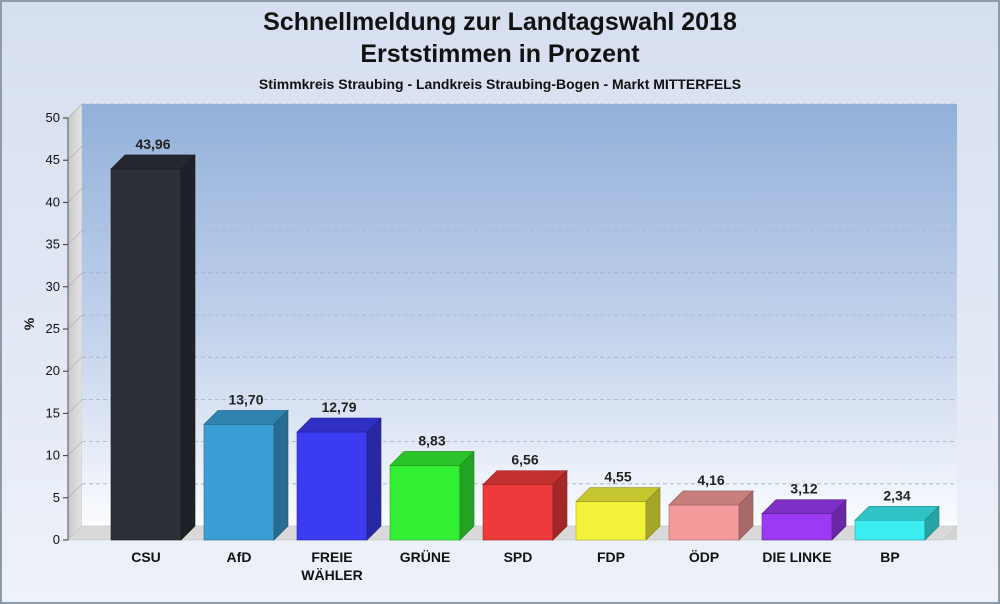  I want to click on category-label: ÖDP, so click(704, 557).